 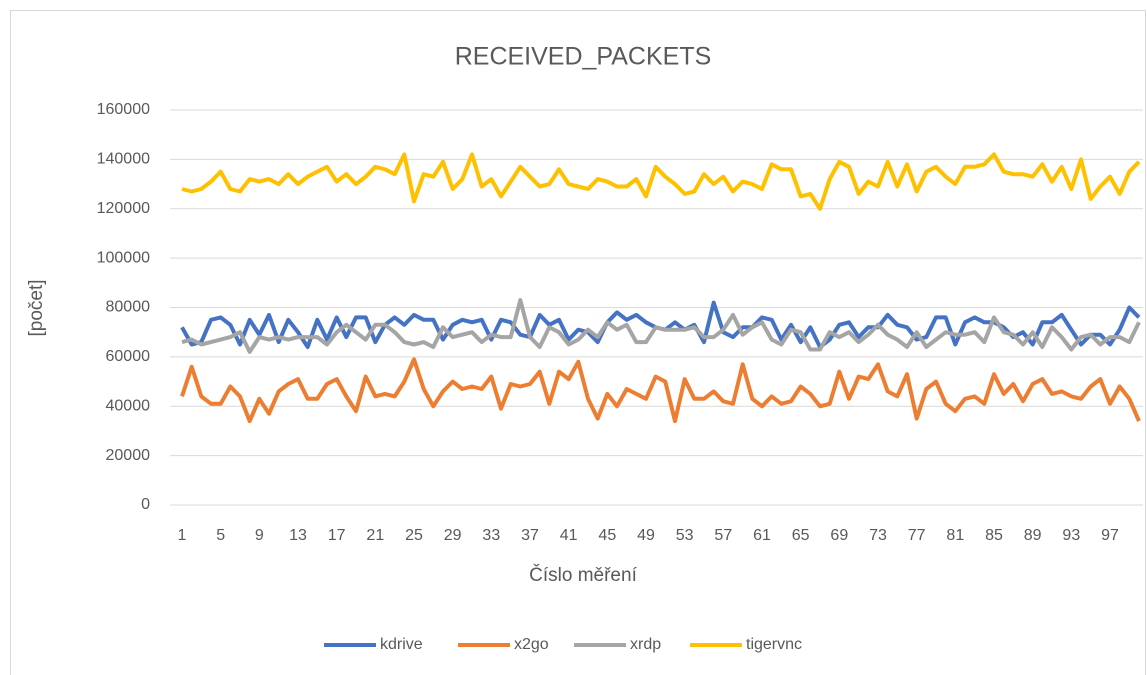 What do you see at coordinates (375, 535) in the screenshot?
I see `x-tick-label: 21` at bounding box center [375, 535].